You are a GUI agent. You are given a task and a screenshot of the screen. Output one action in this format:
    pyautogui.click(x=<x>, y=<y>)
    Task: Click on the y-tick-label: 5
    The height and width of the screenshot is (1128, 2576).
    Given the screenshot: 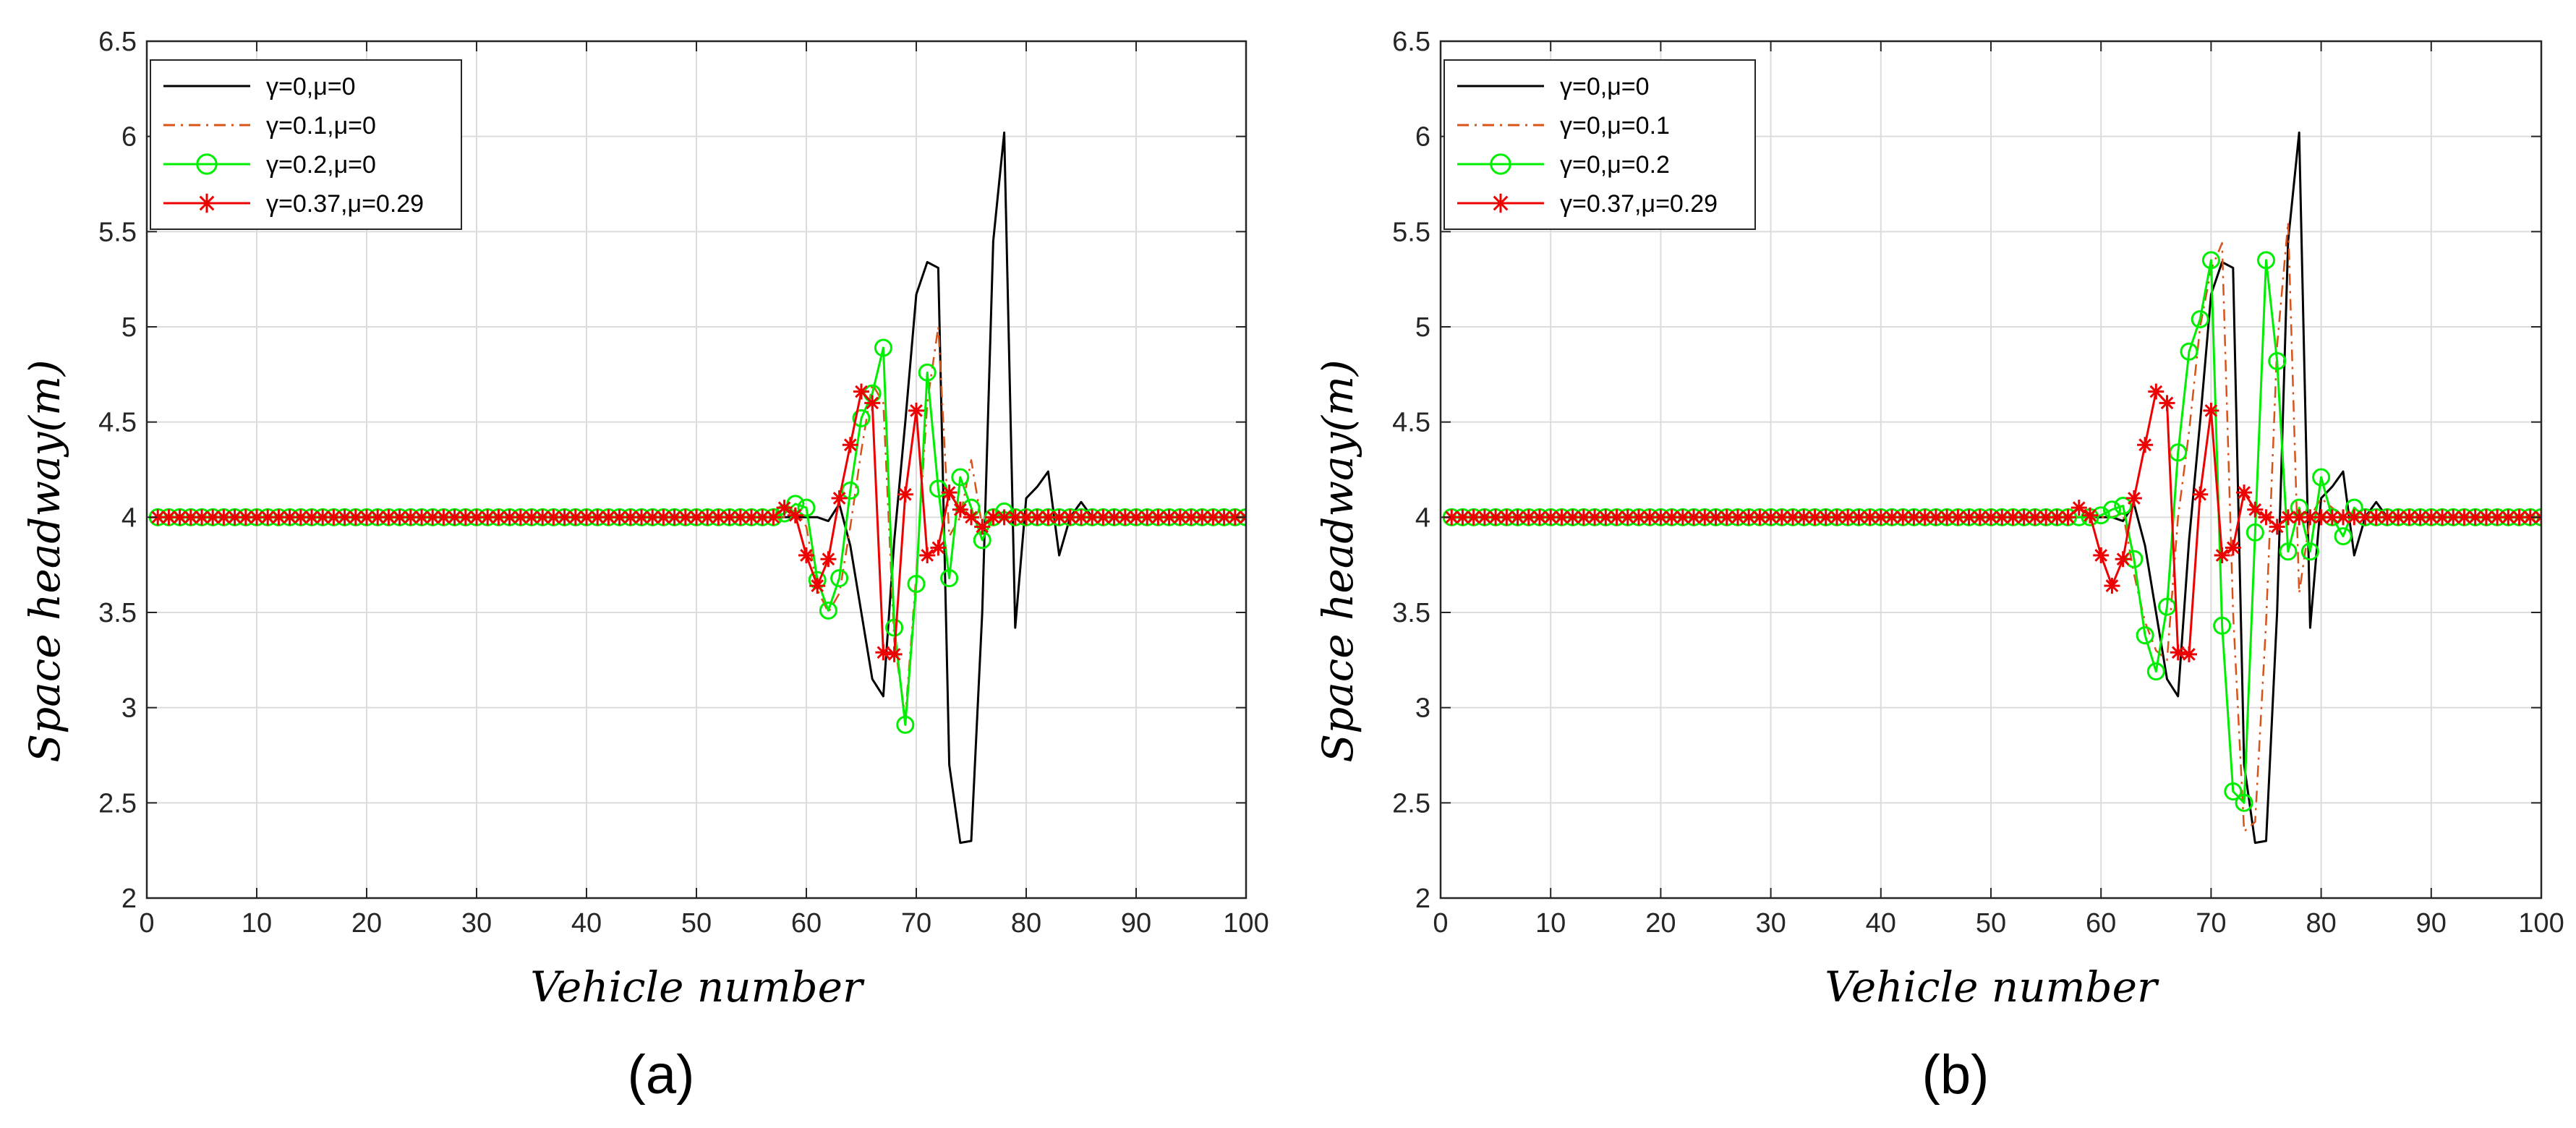 What is the action you would take?
    pyautogui.click(x=1422, y=328)
    